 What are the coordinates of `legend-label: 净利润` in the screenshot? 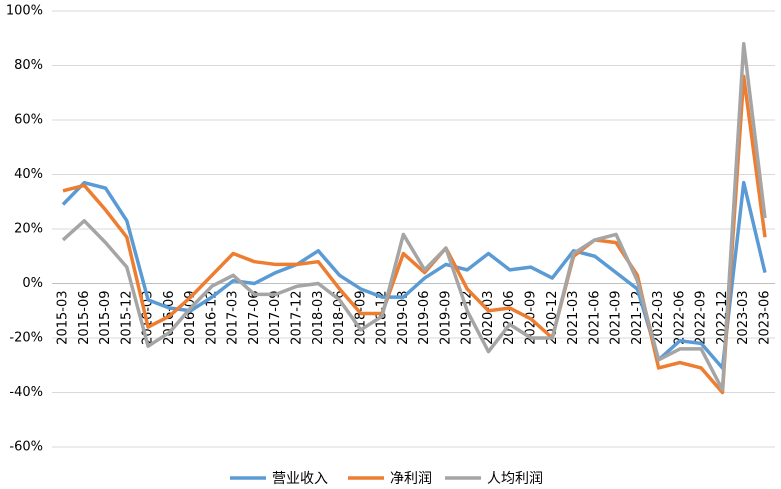 It's located at (411, 479).